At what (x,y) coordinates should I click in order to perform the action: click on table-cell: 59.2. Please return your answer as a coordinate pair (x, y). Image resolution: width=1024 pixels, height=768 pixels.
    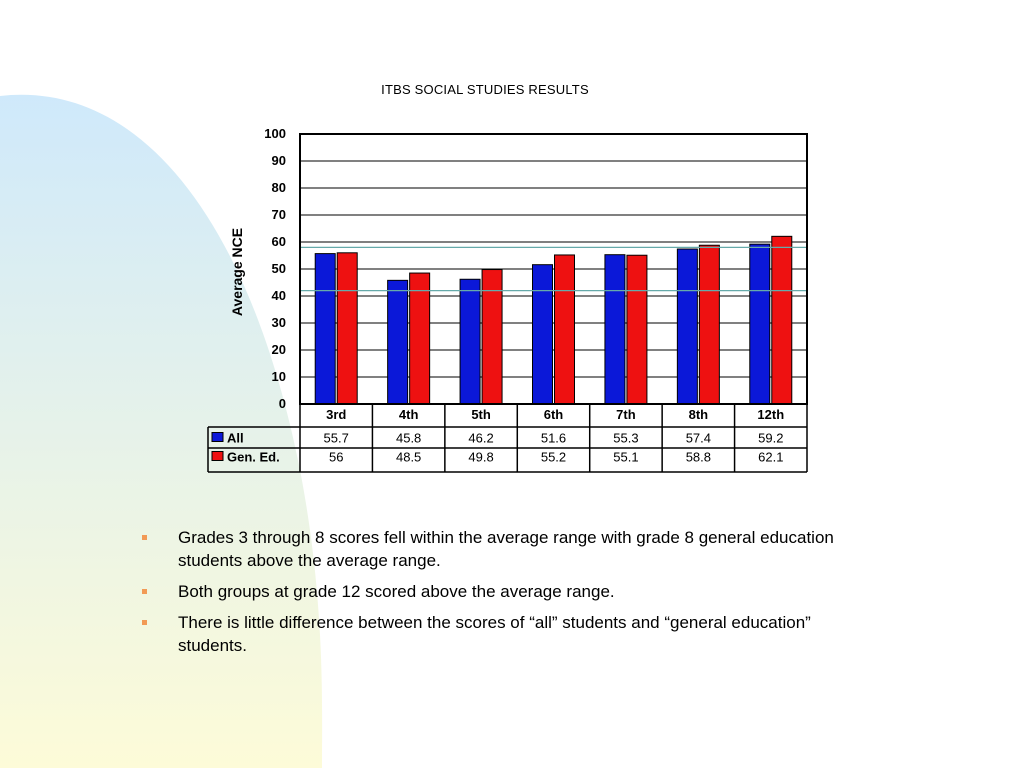
    Looking at the image, I should click on (770, 438).